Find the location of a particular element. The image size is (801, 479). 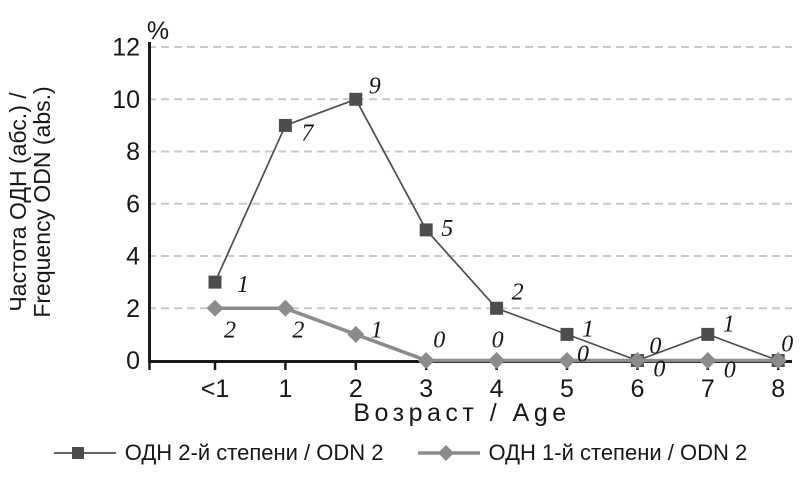

x-tick-label: 1 is located at coordinates (285, 389).